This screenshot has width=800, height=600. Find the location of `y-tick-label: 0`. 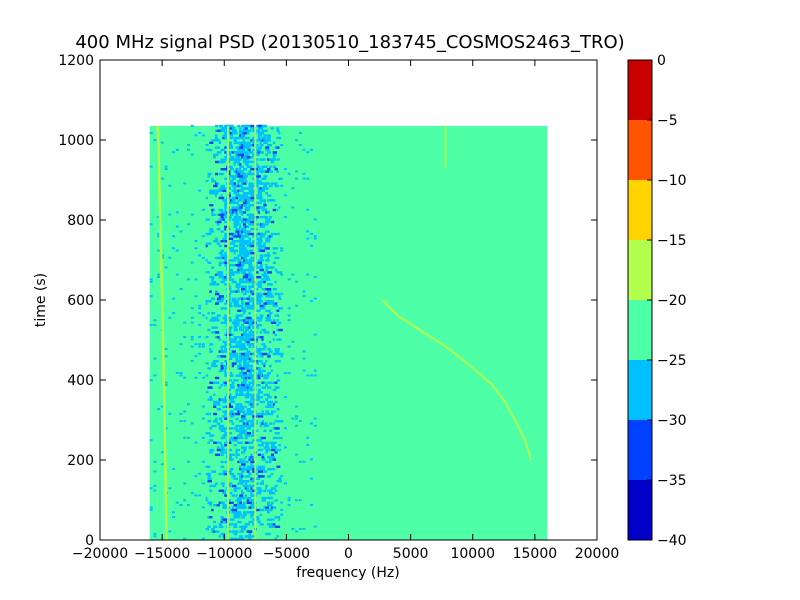

y-tick-label: 0 is located at coordinates (89, 541).